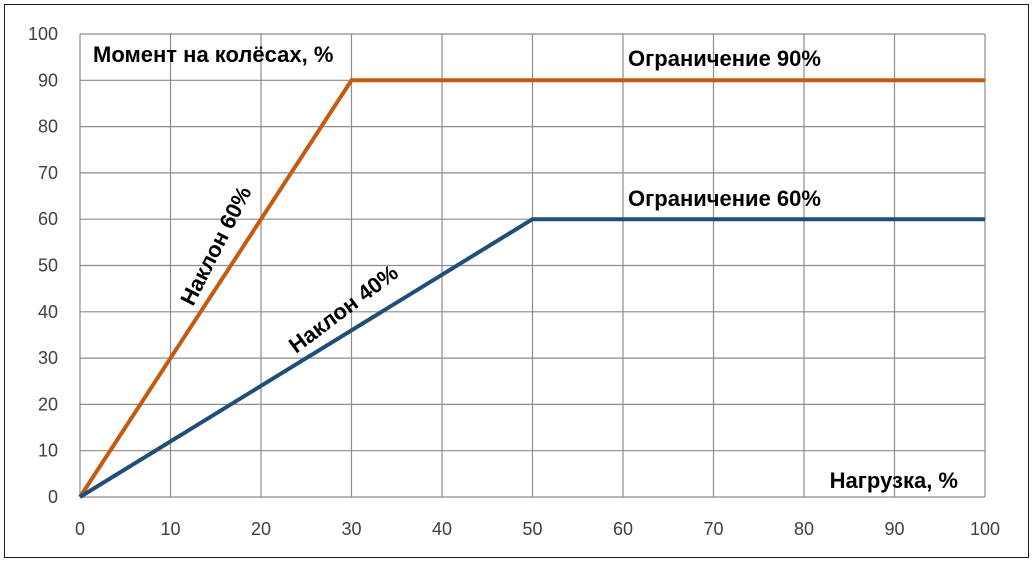  What do you see at coordinates (442, 529) in the screenshot?
I see `x-tick-label: 40` at bounding box center [442, 529].